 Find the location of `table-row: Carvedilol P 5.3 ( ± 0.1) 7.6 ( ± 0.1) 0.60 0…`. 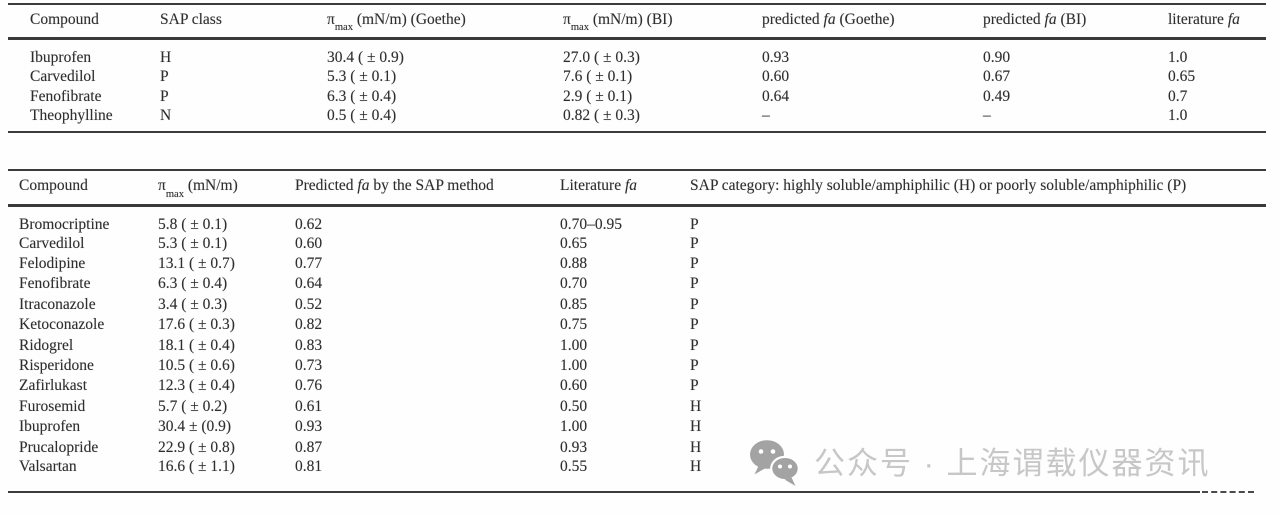

table-row: Carvedilol P 5.3 ( ± 0.1) 7.6 ( ± 0.1) 0.60 0… is located at coordinates (637, 77).